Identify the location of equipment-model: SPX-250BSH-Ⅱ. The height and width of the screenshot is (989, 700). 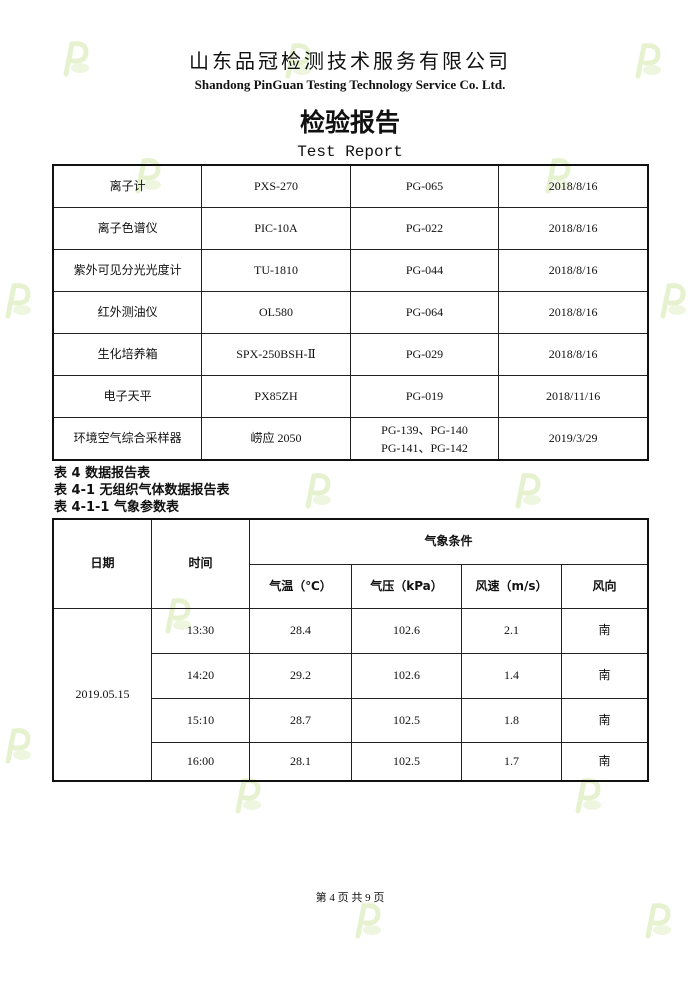
(276, 354).